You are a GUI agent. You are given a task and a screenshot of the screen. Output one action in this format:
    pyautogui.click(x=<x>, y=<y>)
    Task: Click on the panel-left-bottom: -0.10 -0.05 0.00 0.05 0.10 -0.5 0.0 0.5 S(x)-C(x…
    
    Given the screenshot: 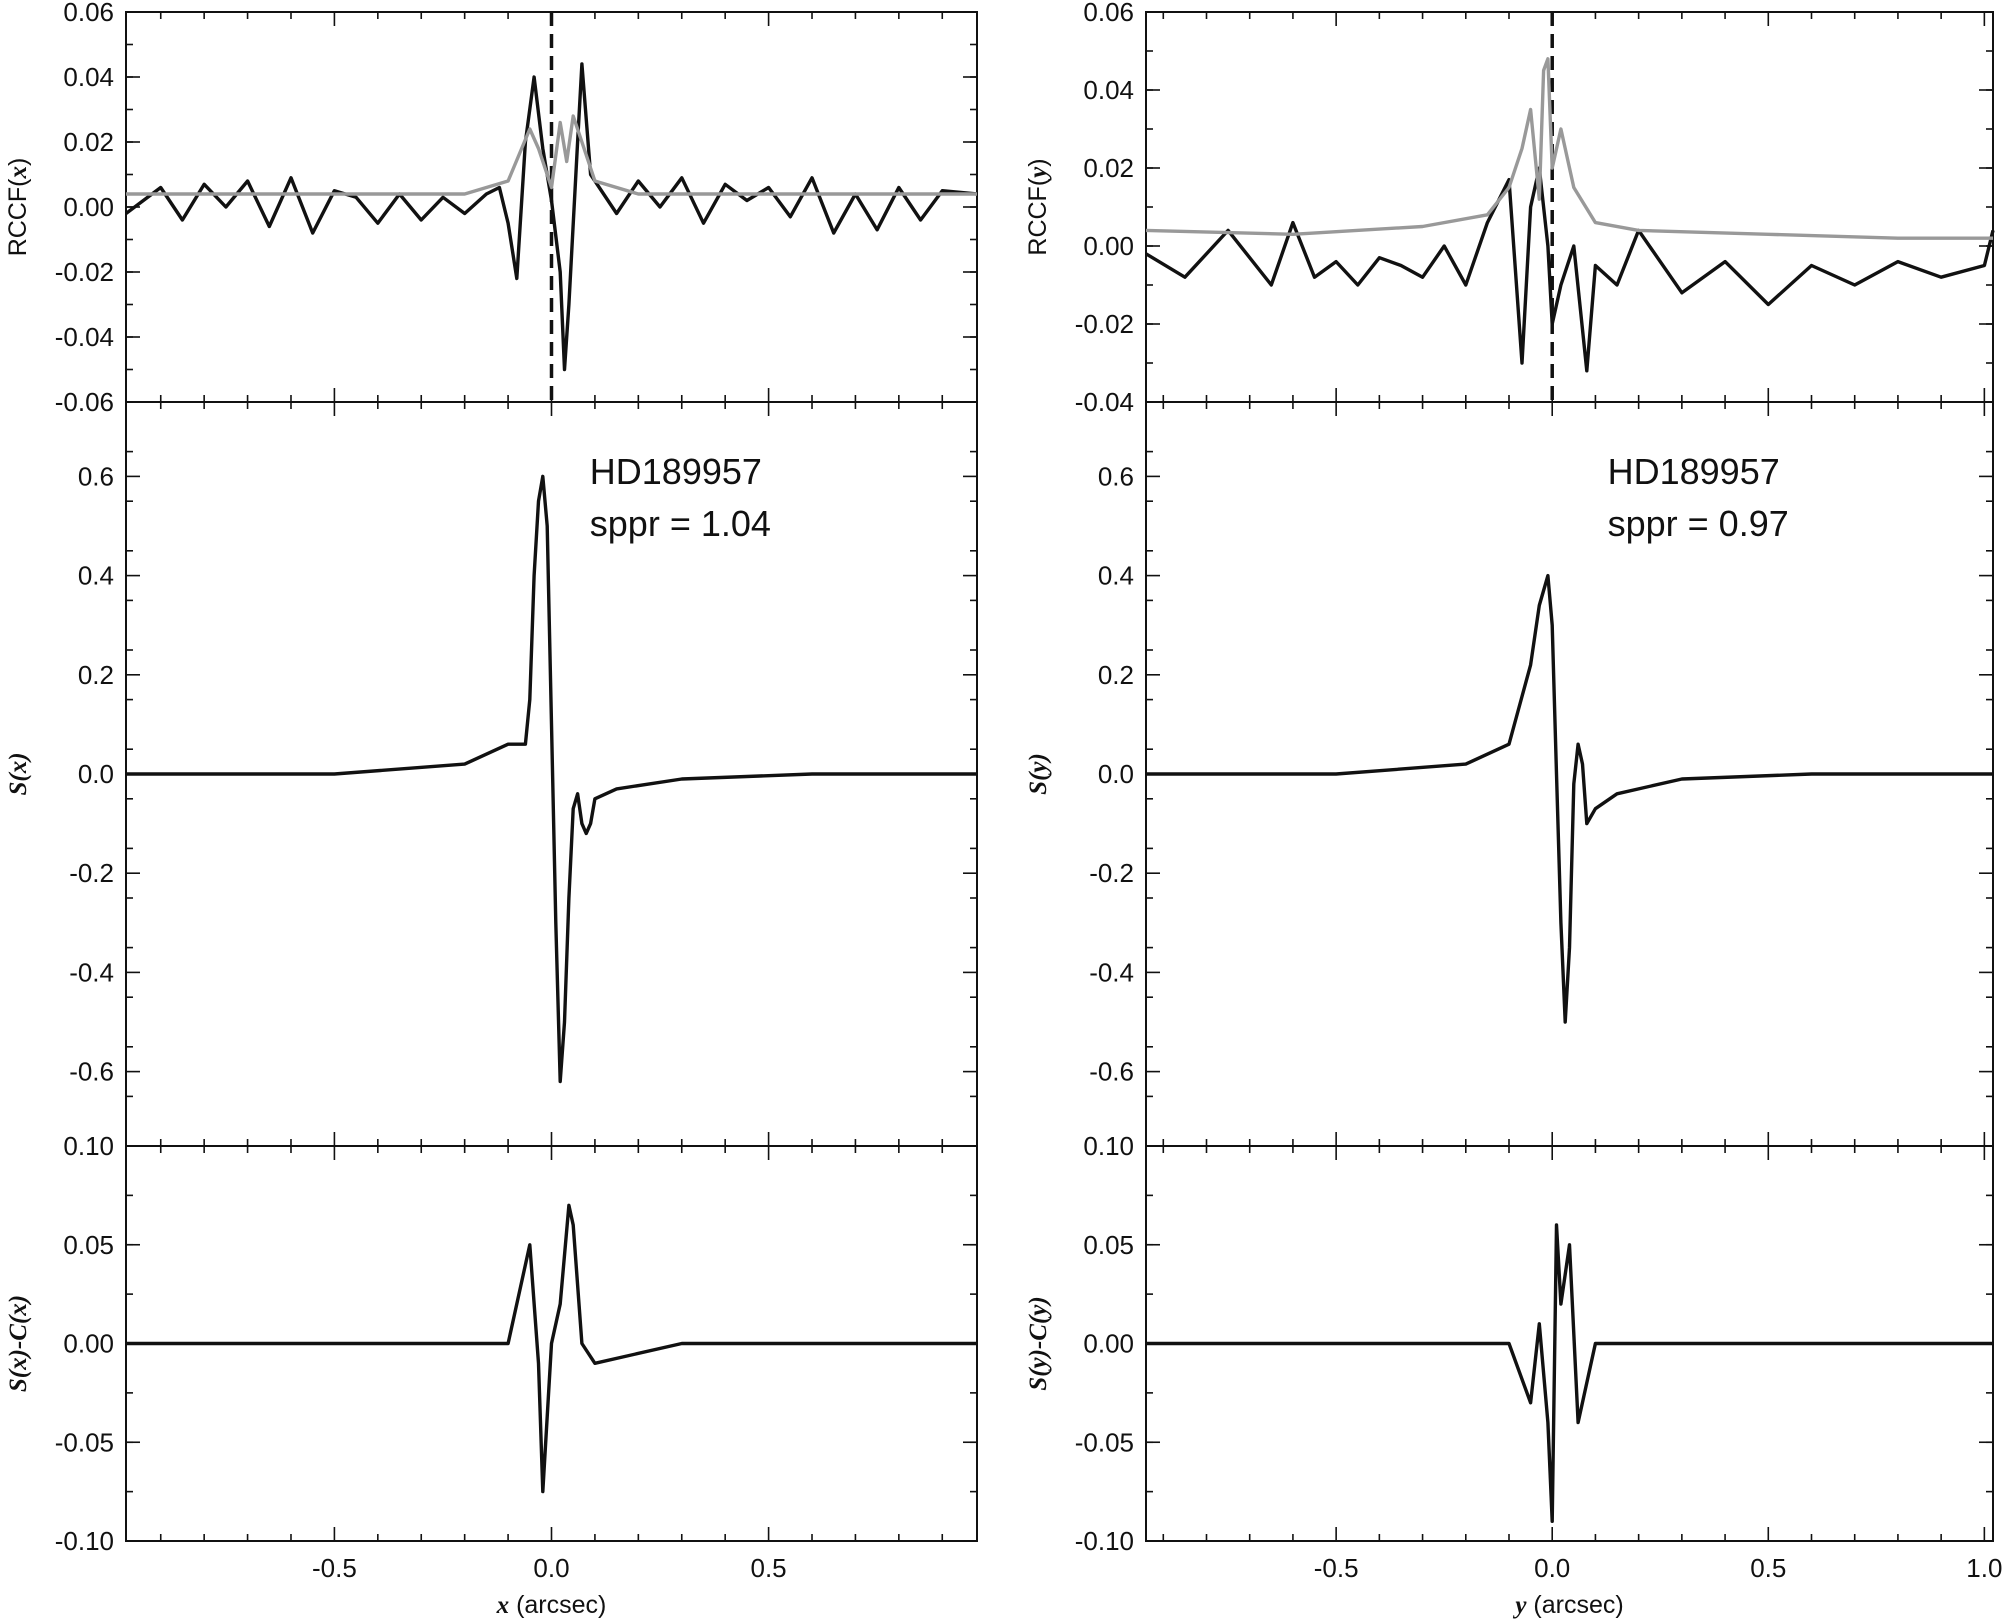 What is the action you would take?
    pyautogui.click(x=491, y=1375)
    